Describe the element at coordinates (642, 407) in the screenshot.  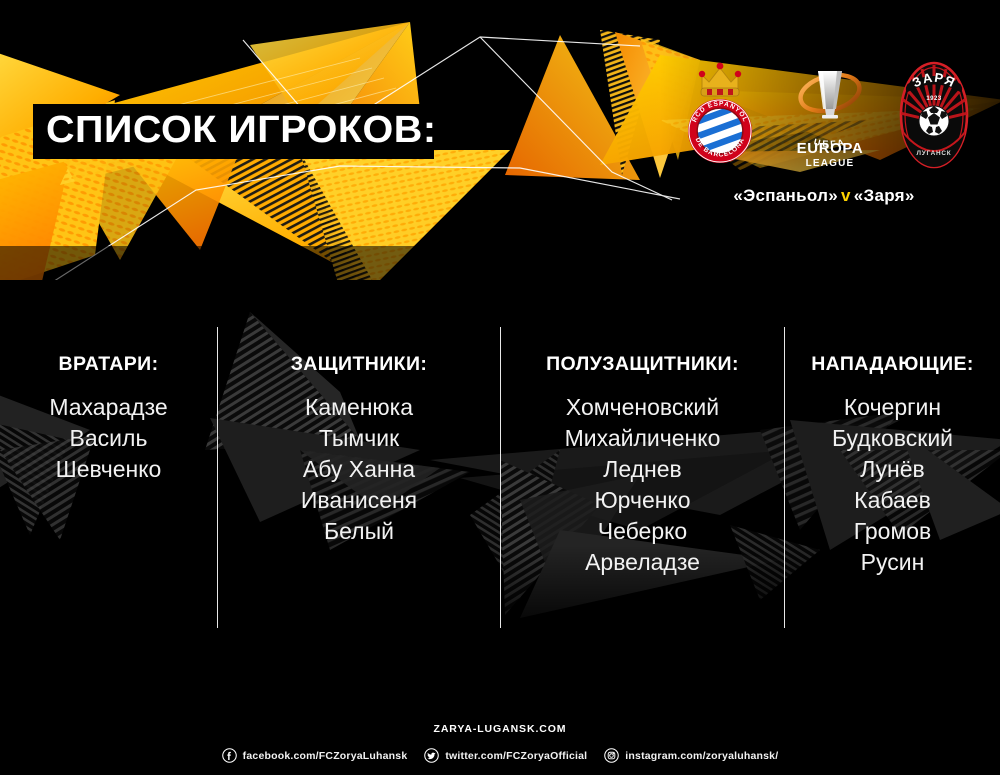
I see `player-name: Хомченовский` at that location.